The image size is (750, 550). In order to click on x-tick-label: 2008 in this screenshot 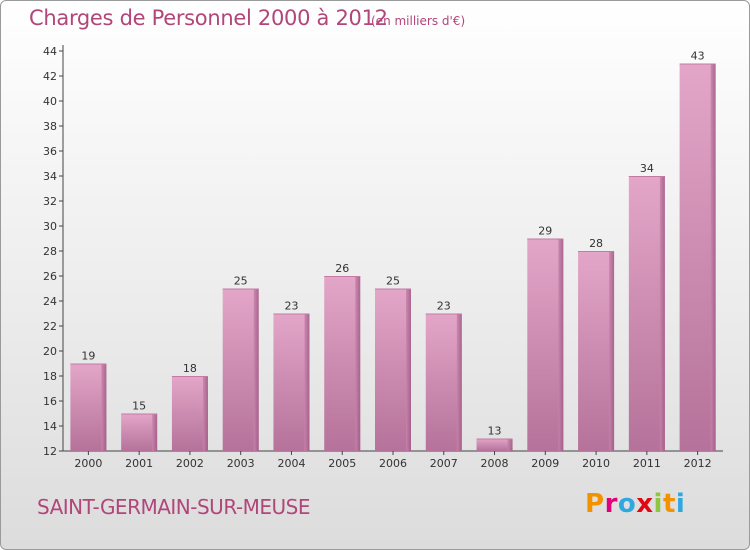, I will do `click(495, 463)`.